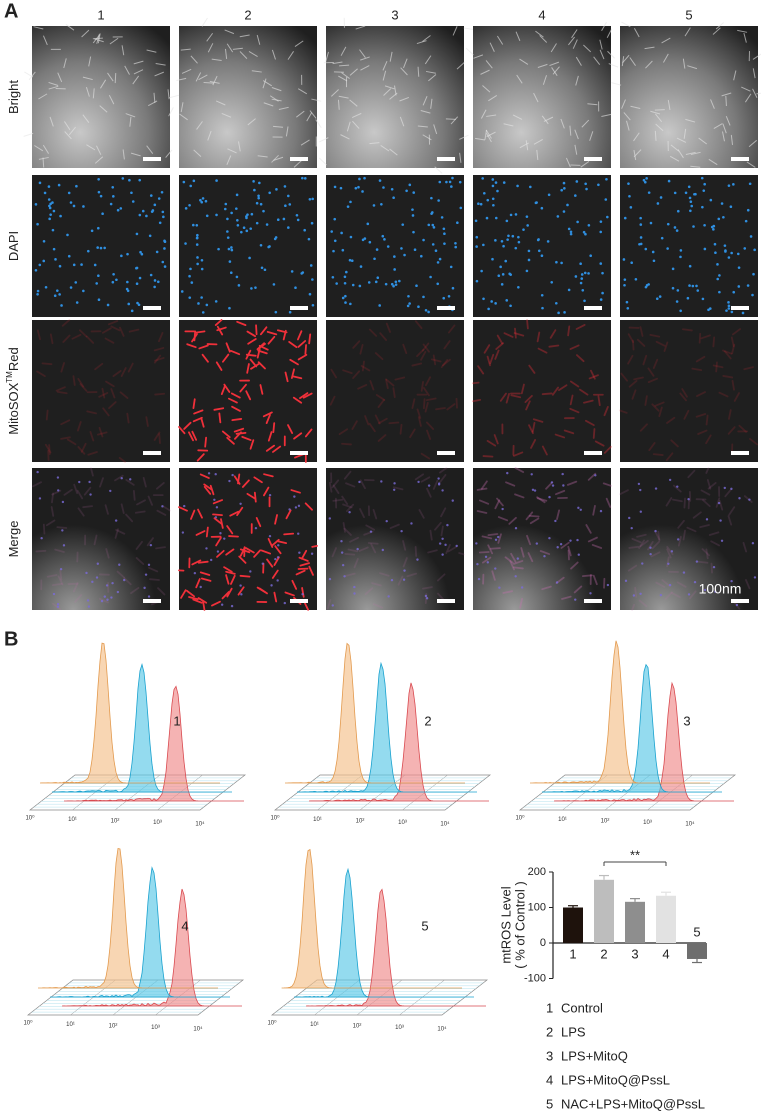 This screenshot has height=1116, width=761. I want to click on histogram-tick-label: 10⁴, so click(690, 824).